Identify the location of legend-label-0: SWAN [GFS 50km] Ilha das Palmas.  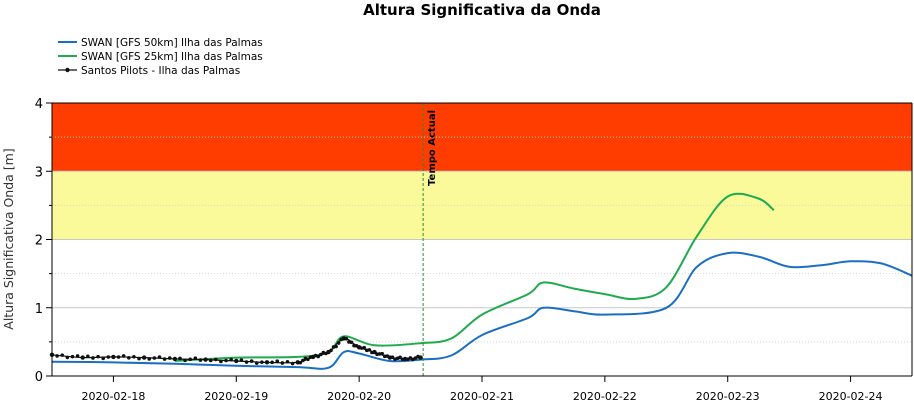
(172, 43).